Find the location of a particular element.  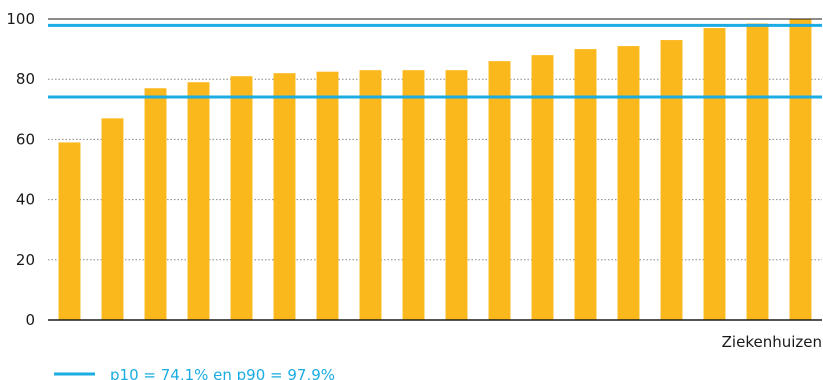

y-tick-labels: 0 20 40 60 80 100 is located at coordinates (20, 169).